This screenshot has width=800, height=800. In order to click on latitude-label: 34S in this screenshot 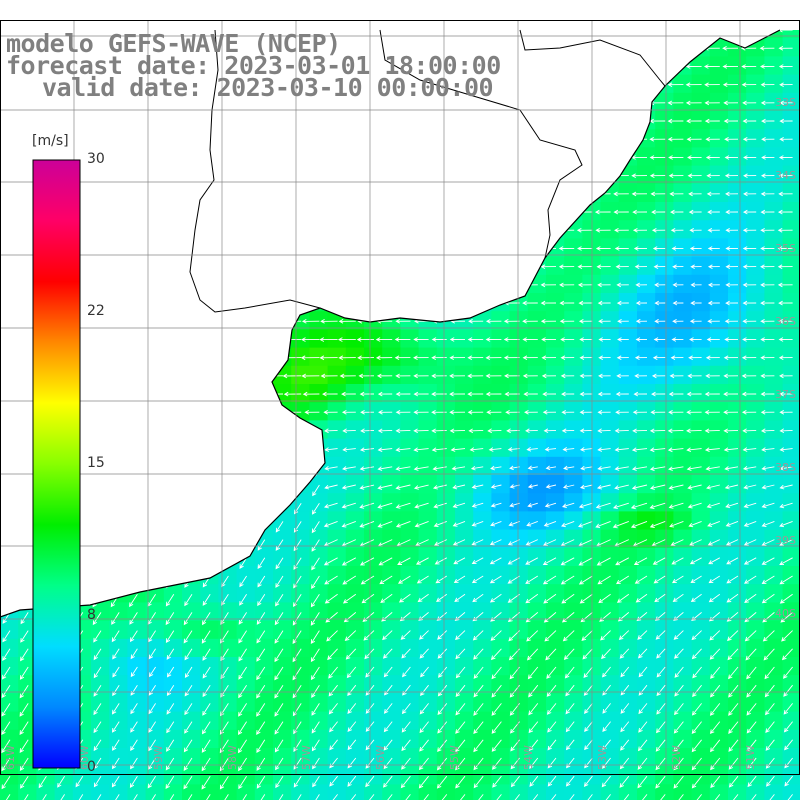, I will do `click(785, 175)`.